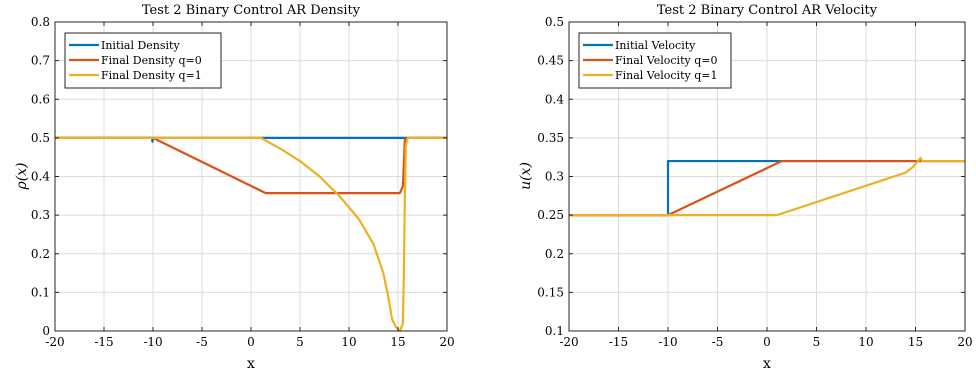 The height and width of the screenshot is (376, 976). Describe the element at coordinates (40, 99) in the screenshot. I see `y-tick-label: 0.6` at that location.